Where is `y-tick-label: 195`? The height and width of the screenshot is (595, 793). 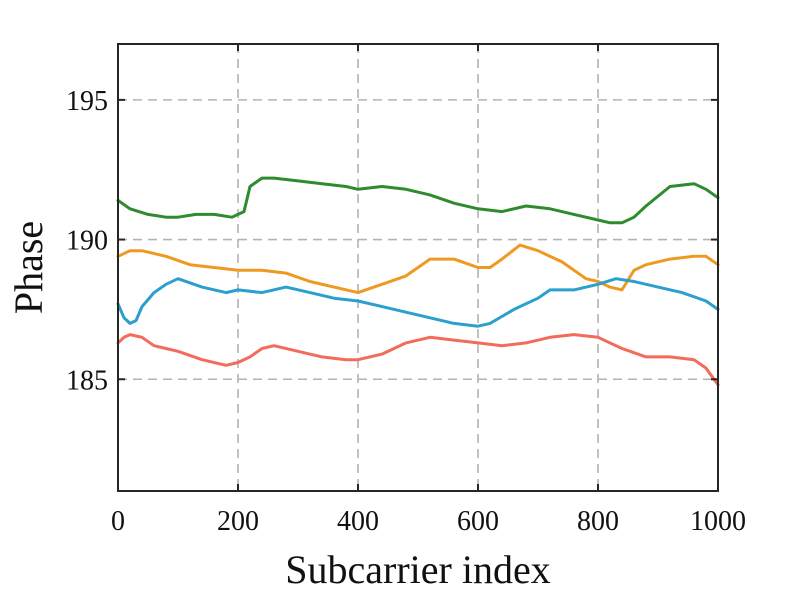 y-tick-label: 195 is located at coordinates (87, 101).